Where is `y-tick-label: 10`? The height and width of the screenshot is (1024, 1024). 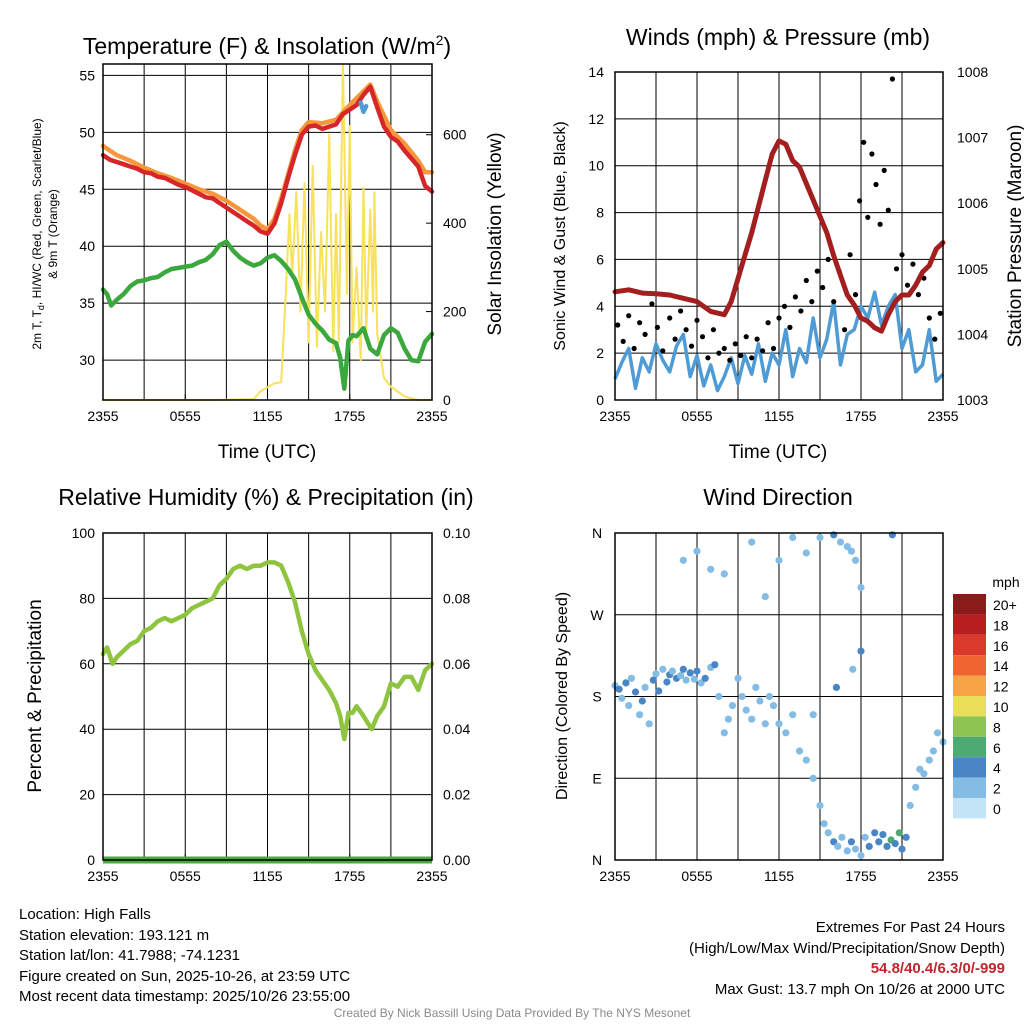
y-tick-label: 10 is located at coordinates (596, 166).